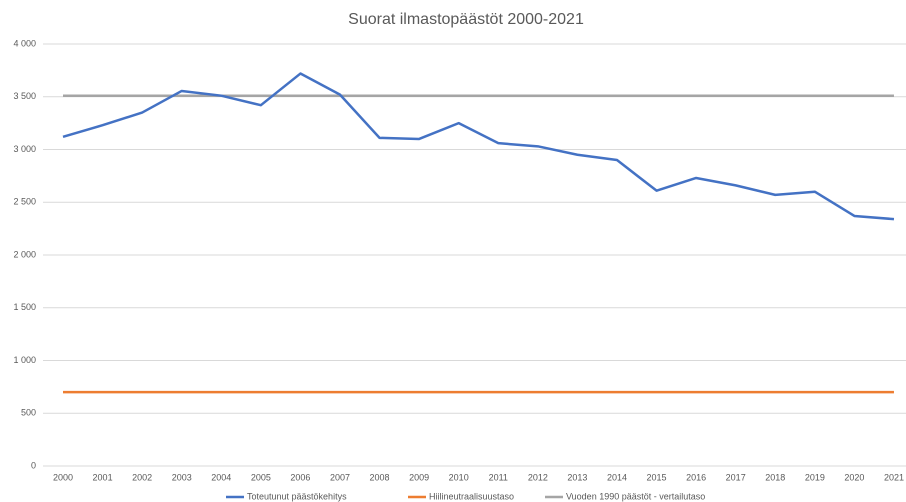 Image resolution: width=906 pixels, height=502 pixels. Describe the element at coordinates (24, 96) in the screenshot. I see `y-tick-label: 3 500` at that location.